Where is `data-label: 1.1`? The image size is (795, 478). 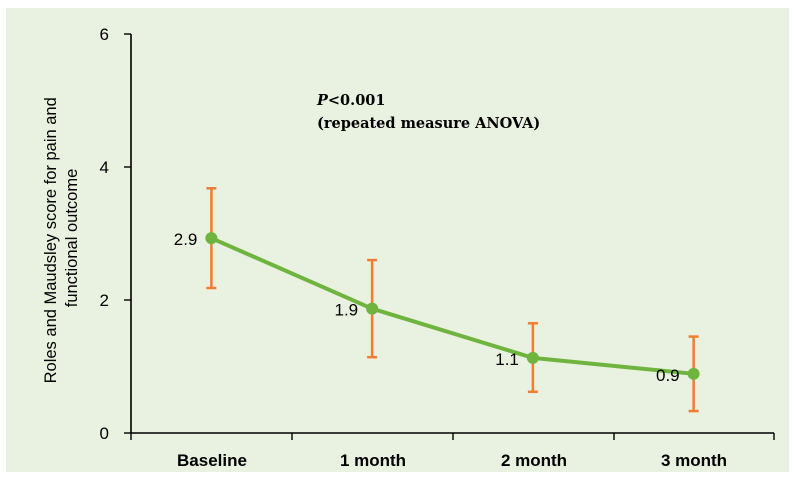 data-label: 1.1 is located at coordinates (507, 359).